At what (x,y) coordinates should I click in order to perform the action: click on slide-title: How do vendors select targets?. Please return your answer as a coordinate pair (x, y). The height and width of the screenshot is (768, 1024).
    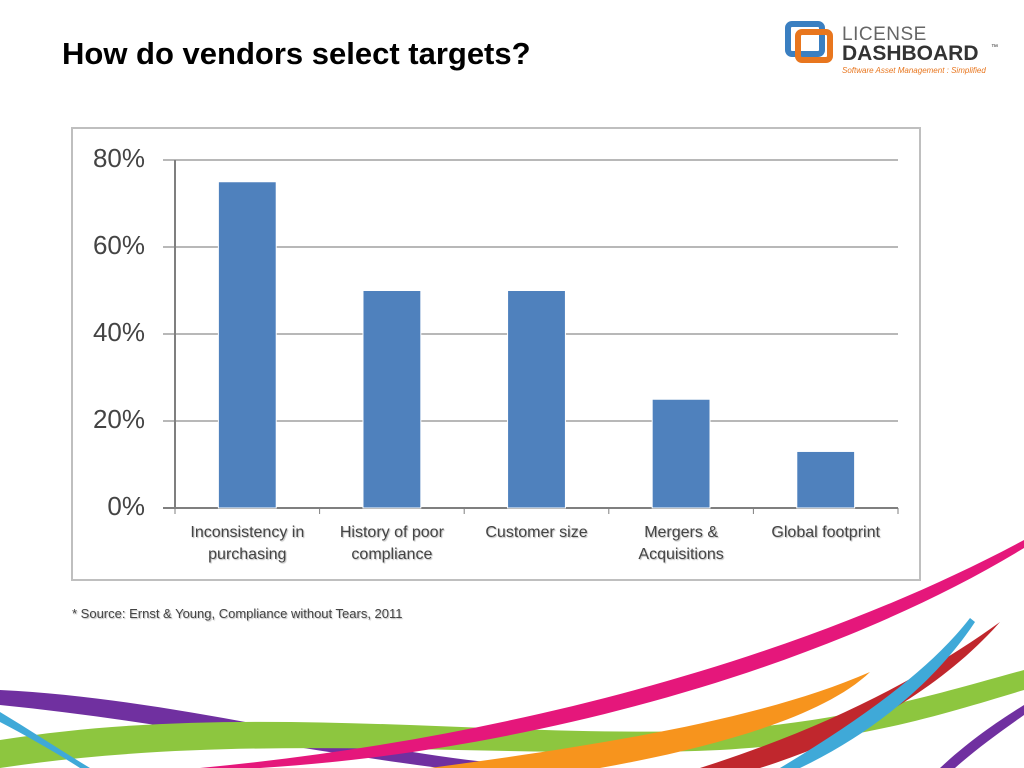
    Looking at the image, I should click on (296, 53).